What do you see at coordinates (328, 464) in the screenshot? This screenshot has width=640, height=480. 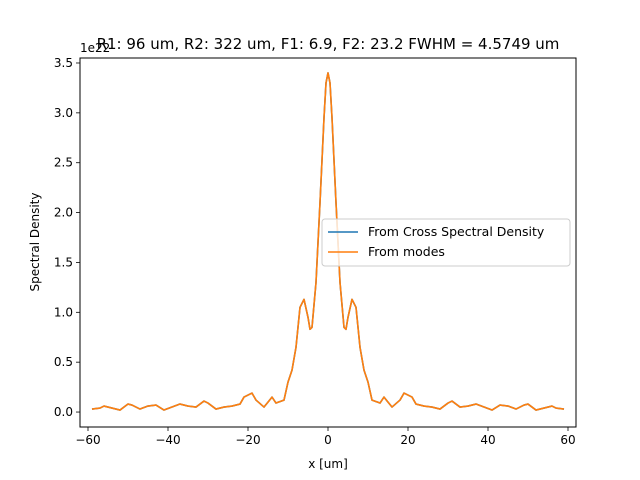 I see `x-axis-label: x [um]` at bounding box center [328, 464].